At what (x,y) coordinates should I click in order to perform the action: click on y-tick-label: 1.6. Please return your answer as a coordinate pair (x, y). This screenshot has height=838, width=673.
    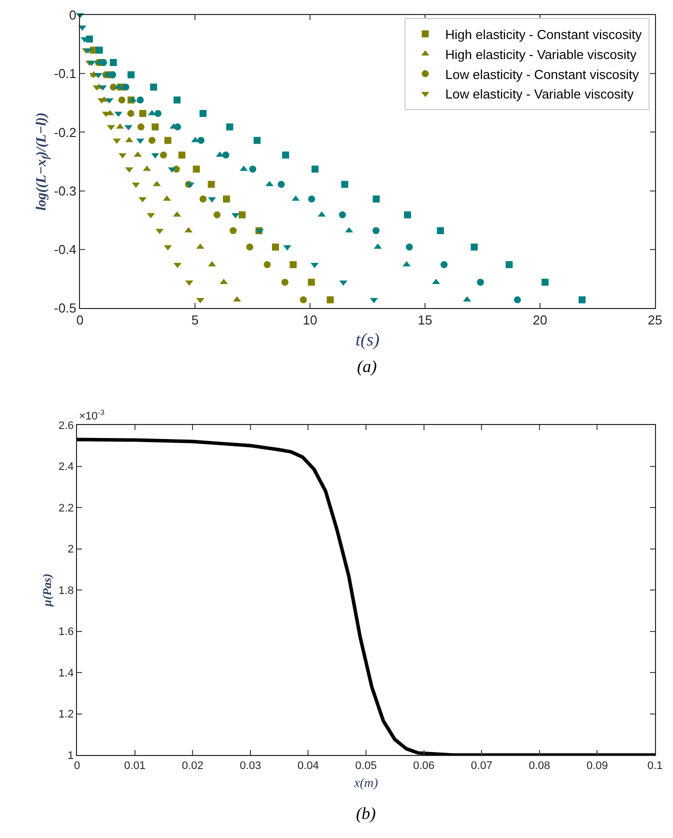
    Looking at the image, I should click on (66, 632).